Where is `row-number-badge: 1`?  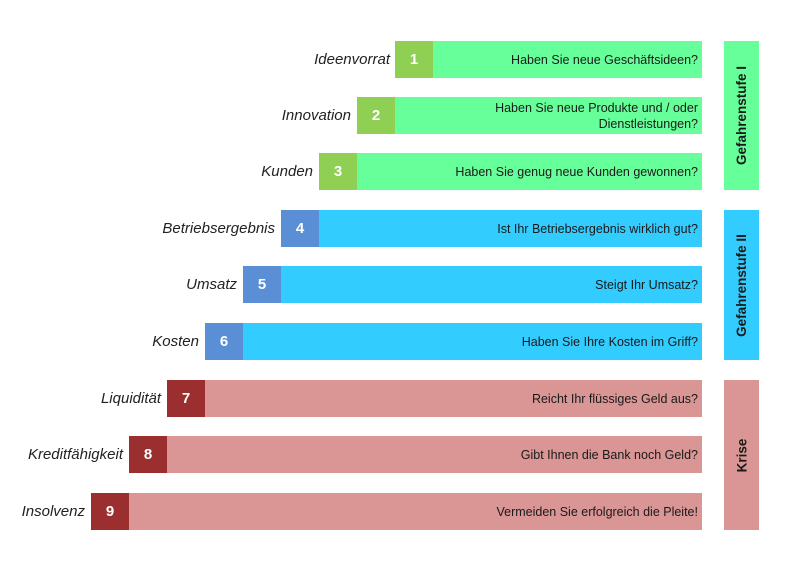 row-number-badge: 1 is located at coordinates (414, 59).